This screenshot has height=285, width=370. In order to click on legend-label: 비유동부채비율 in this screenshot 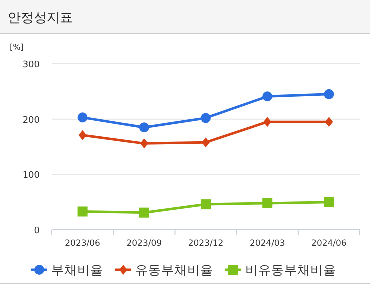, I will do `click(291, 270)`.